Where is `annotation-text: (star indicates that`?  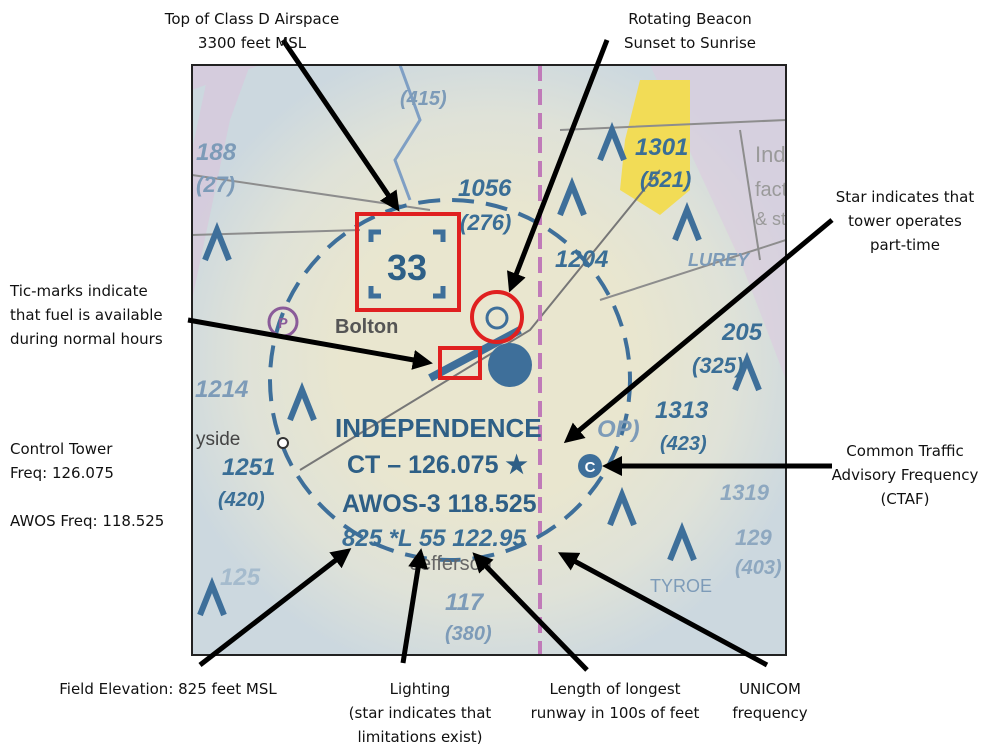
annotation-text: (star indicates that is located at coordinates (420, 713).